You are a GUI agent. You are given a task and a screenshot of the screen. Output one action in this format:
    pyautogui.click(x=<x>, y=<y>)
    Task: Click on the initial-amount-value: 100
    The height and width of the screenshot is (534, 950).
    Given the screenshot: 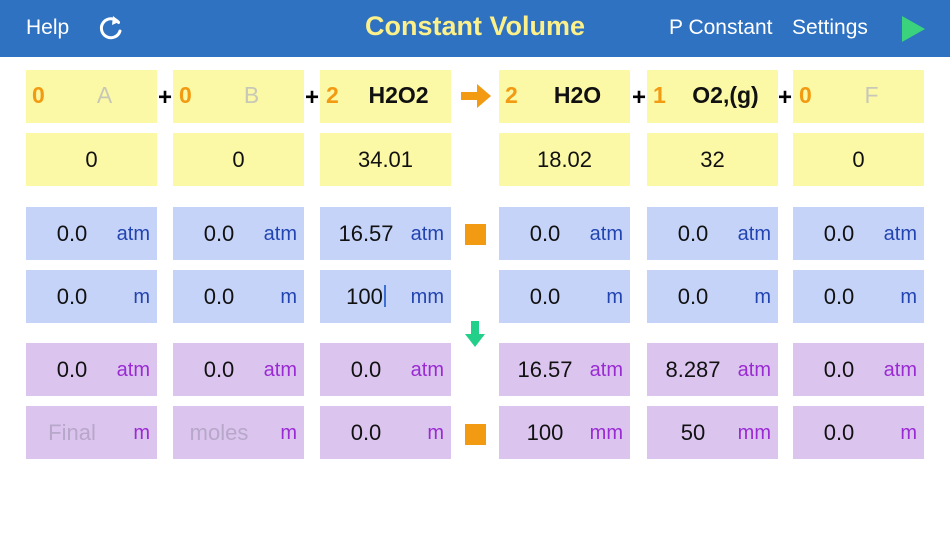 What is the action you would take?
    pyautogui.click(x=366, y=297)
    